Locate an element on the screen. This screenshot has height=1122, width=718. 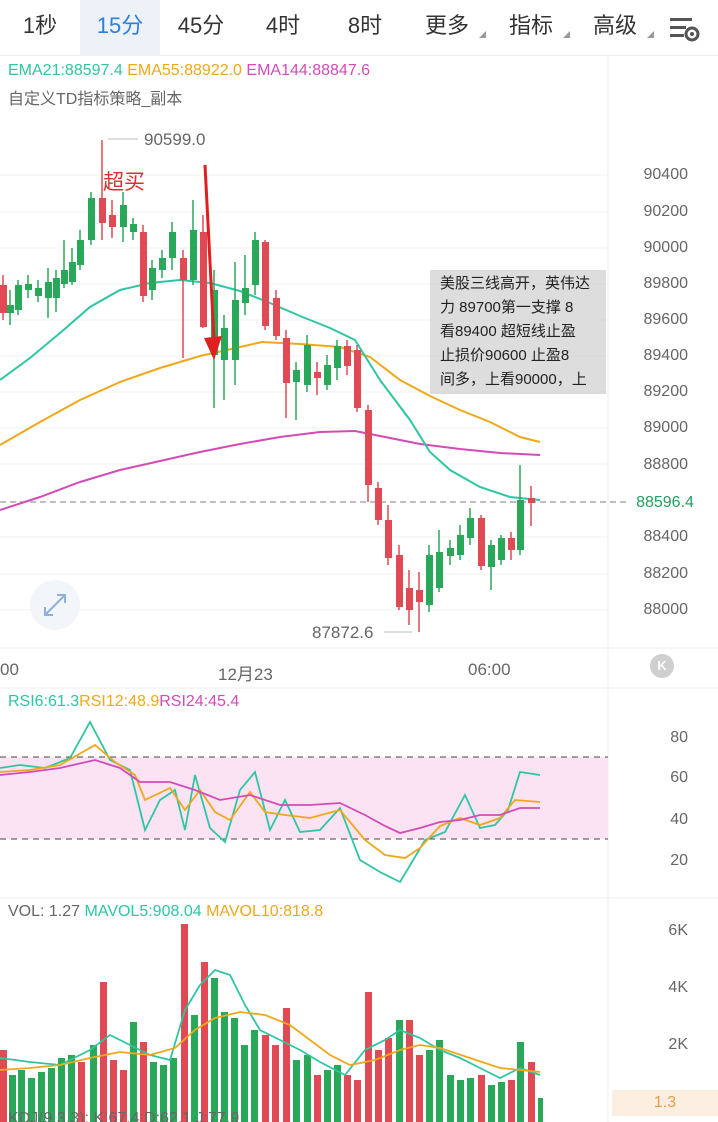
time-label-right: 06:00 is located at coordinates (489, 669).